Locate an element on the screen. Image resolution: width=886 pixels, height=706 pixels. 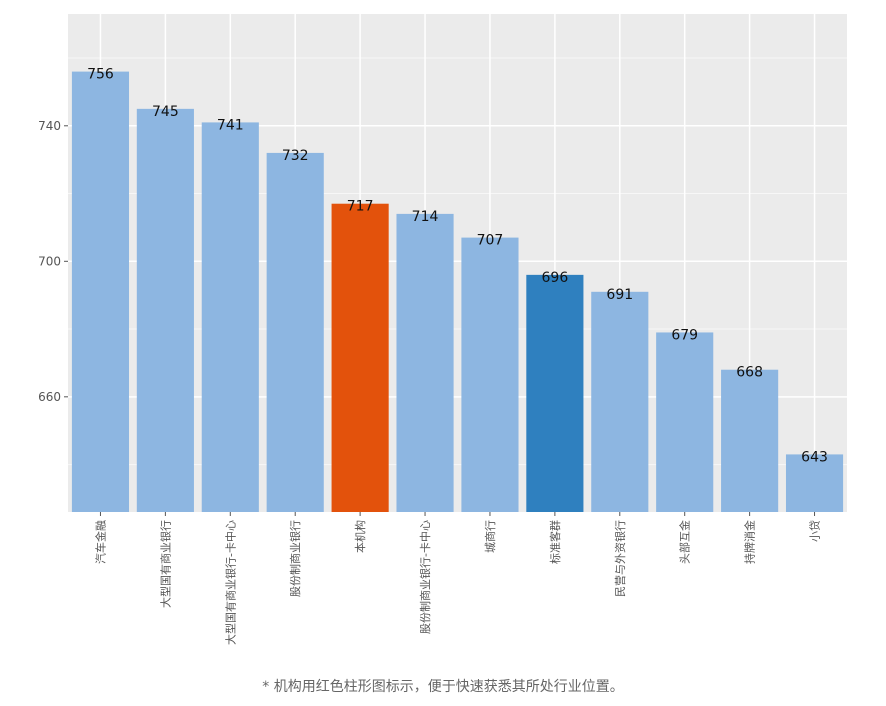
bar-value-label: 717 is located at coordinates (360, 207).